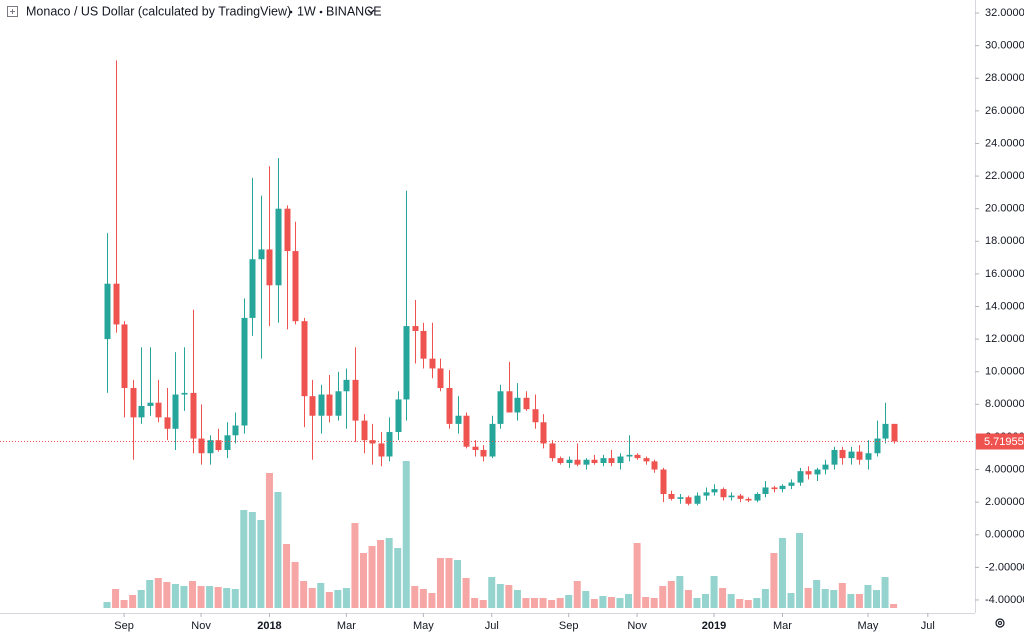 This screenshot has width=1024, height=638. Describe the element at coordinates (1004, 143) in the screenshot. I see `y-tick-label: 24.000000` at that location.